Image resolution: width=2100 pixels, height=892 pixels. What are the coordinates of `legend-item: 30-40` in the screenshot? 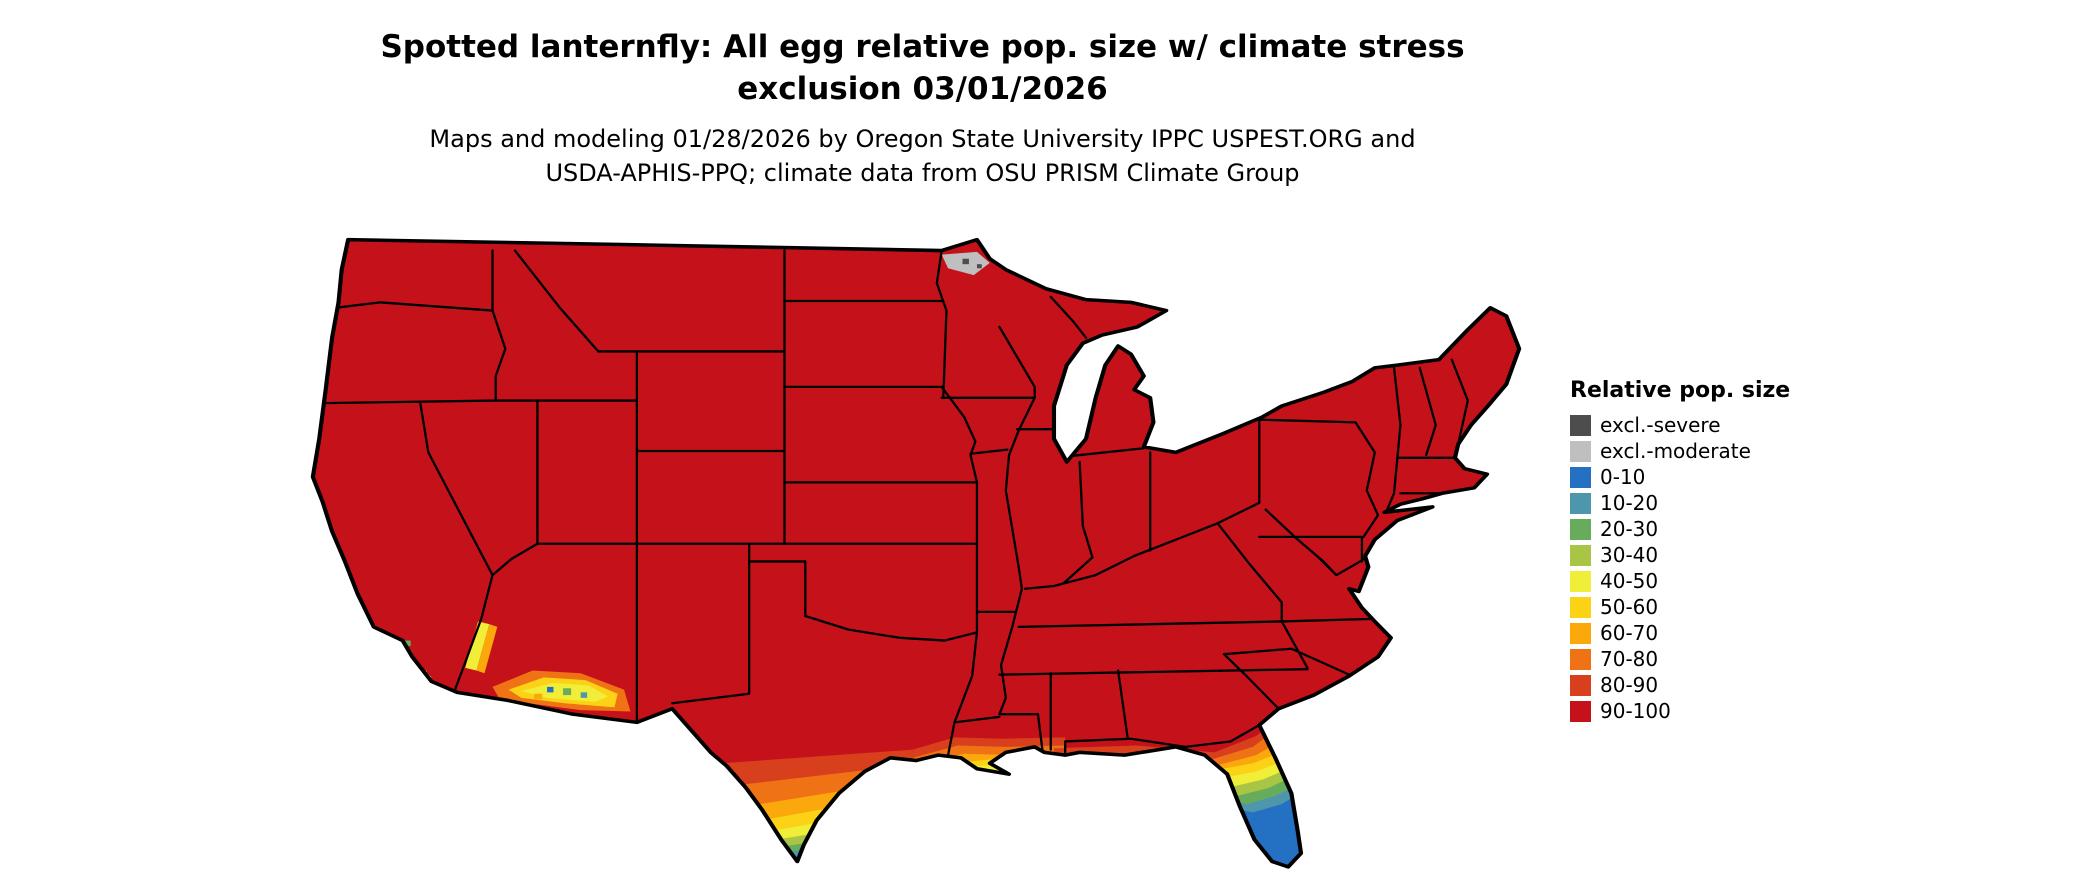 It's located at (1695, 555).